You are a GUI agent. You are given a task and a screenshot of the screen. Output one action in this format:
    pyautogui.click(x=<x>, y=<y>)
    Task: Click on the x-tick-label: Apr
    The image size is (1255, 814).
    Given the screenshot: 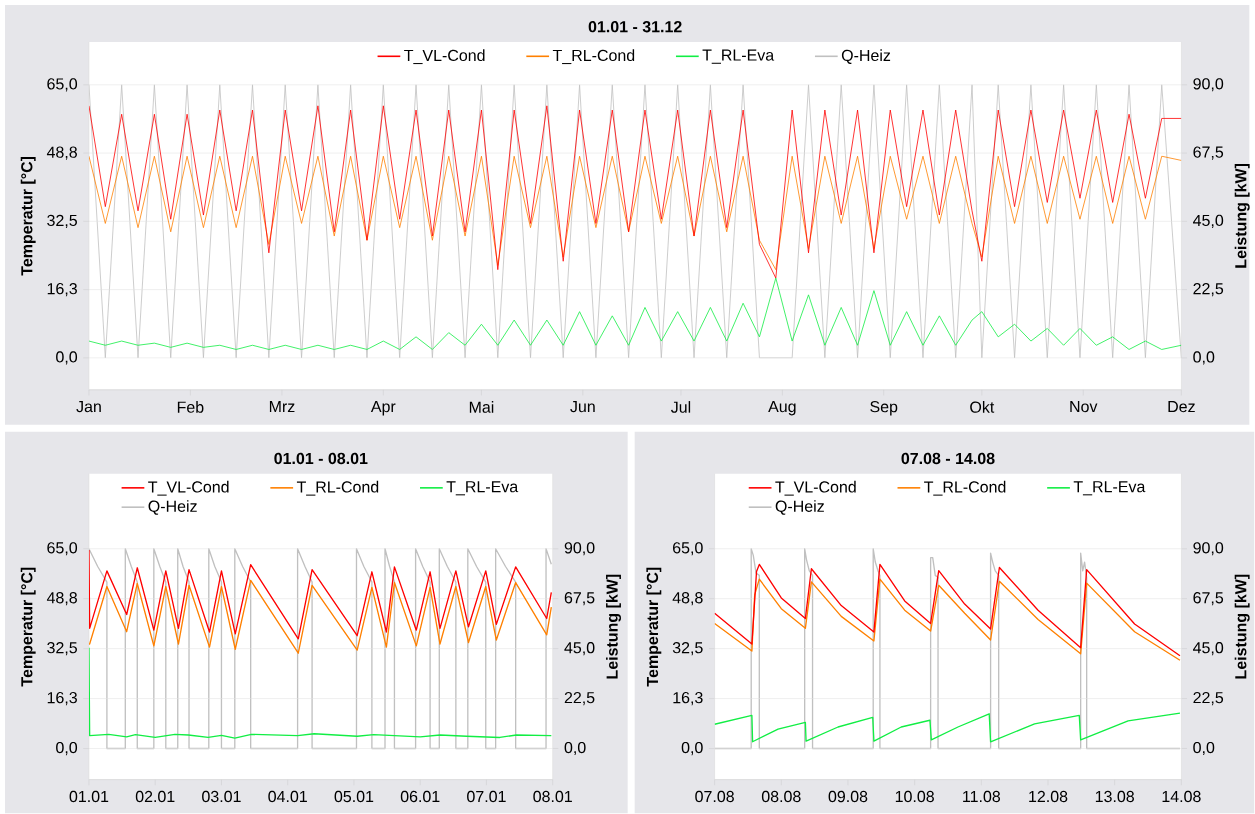 What is the action you would take?
    pyautogui.click(x=383, y=408)
    